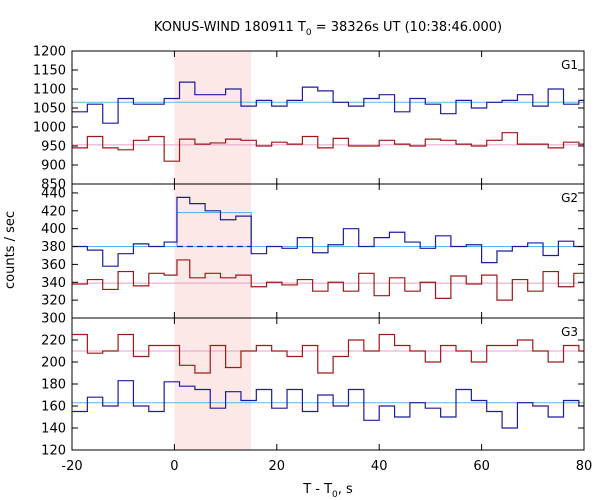 The image size is (600, 500). I want to click on g1-ytick-label: 850, so click(53, 185).